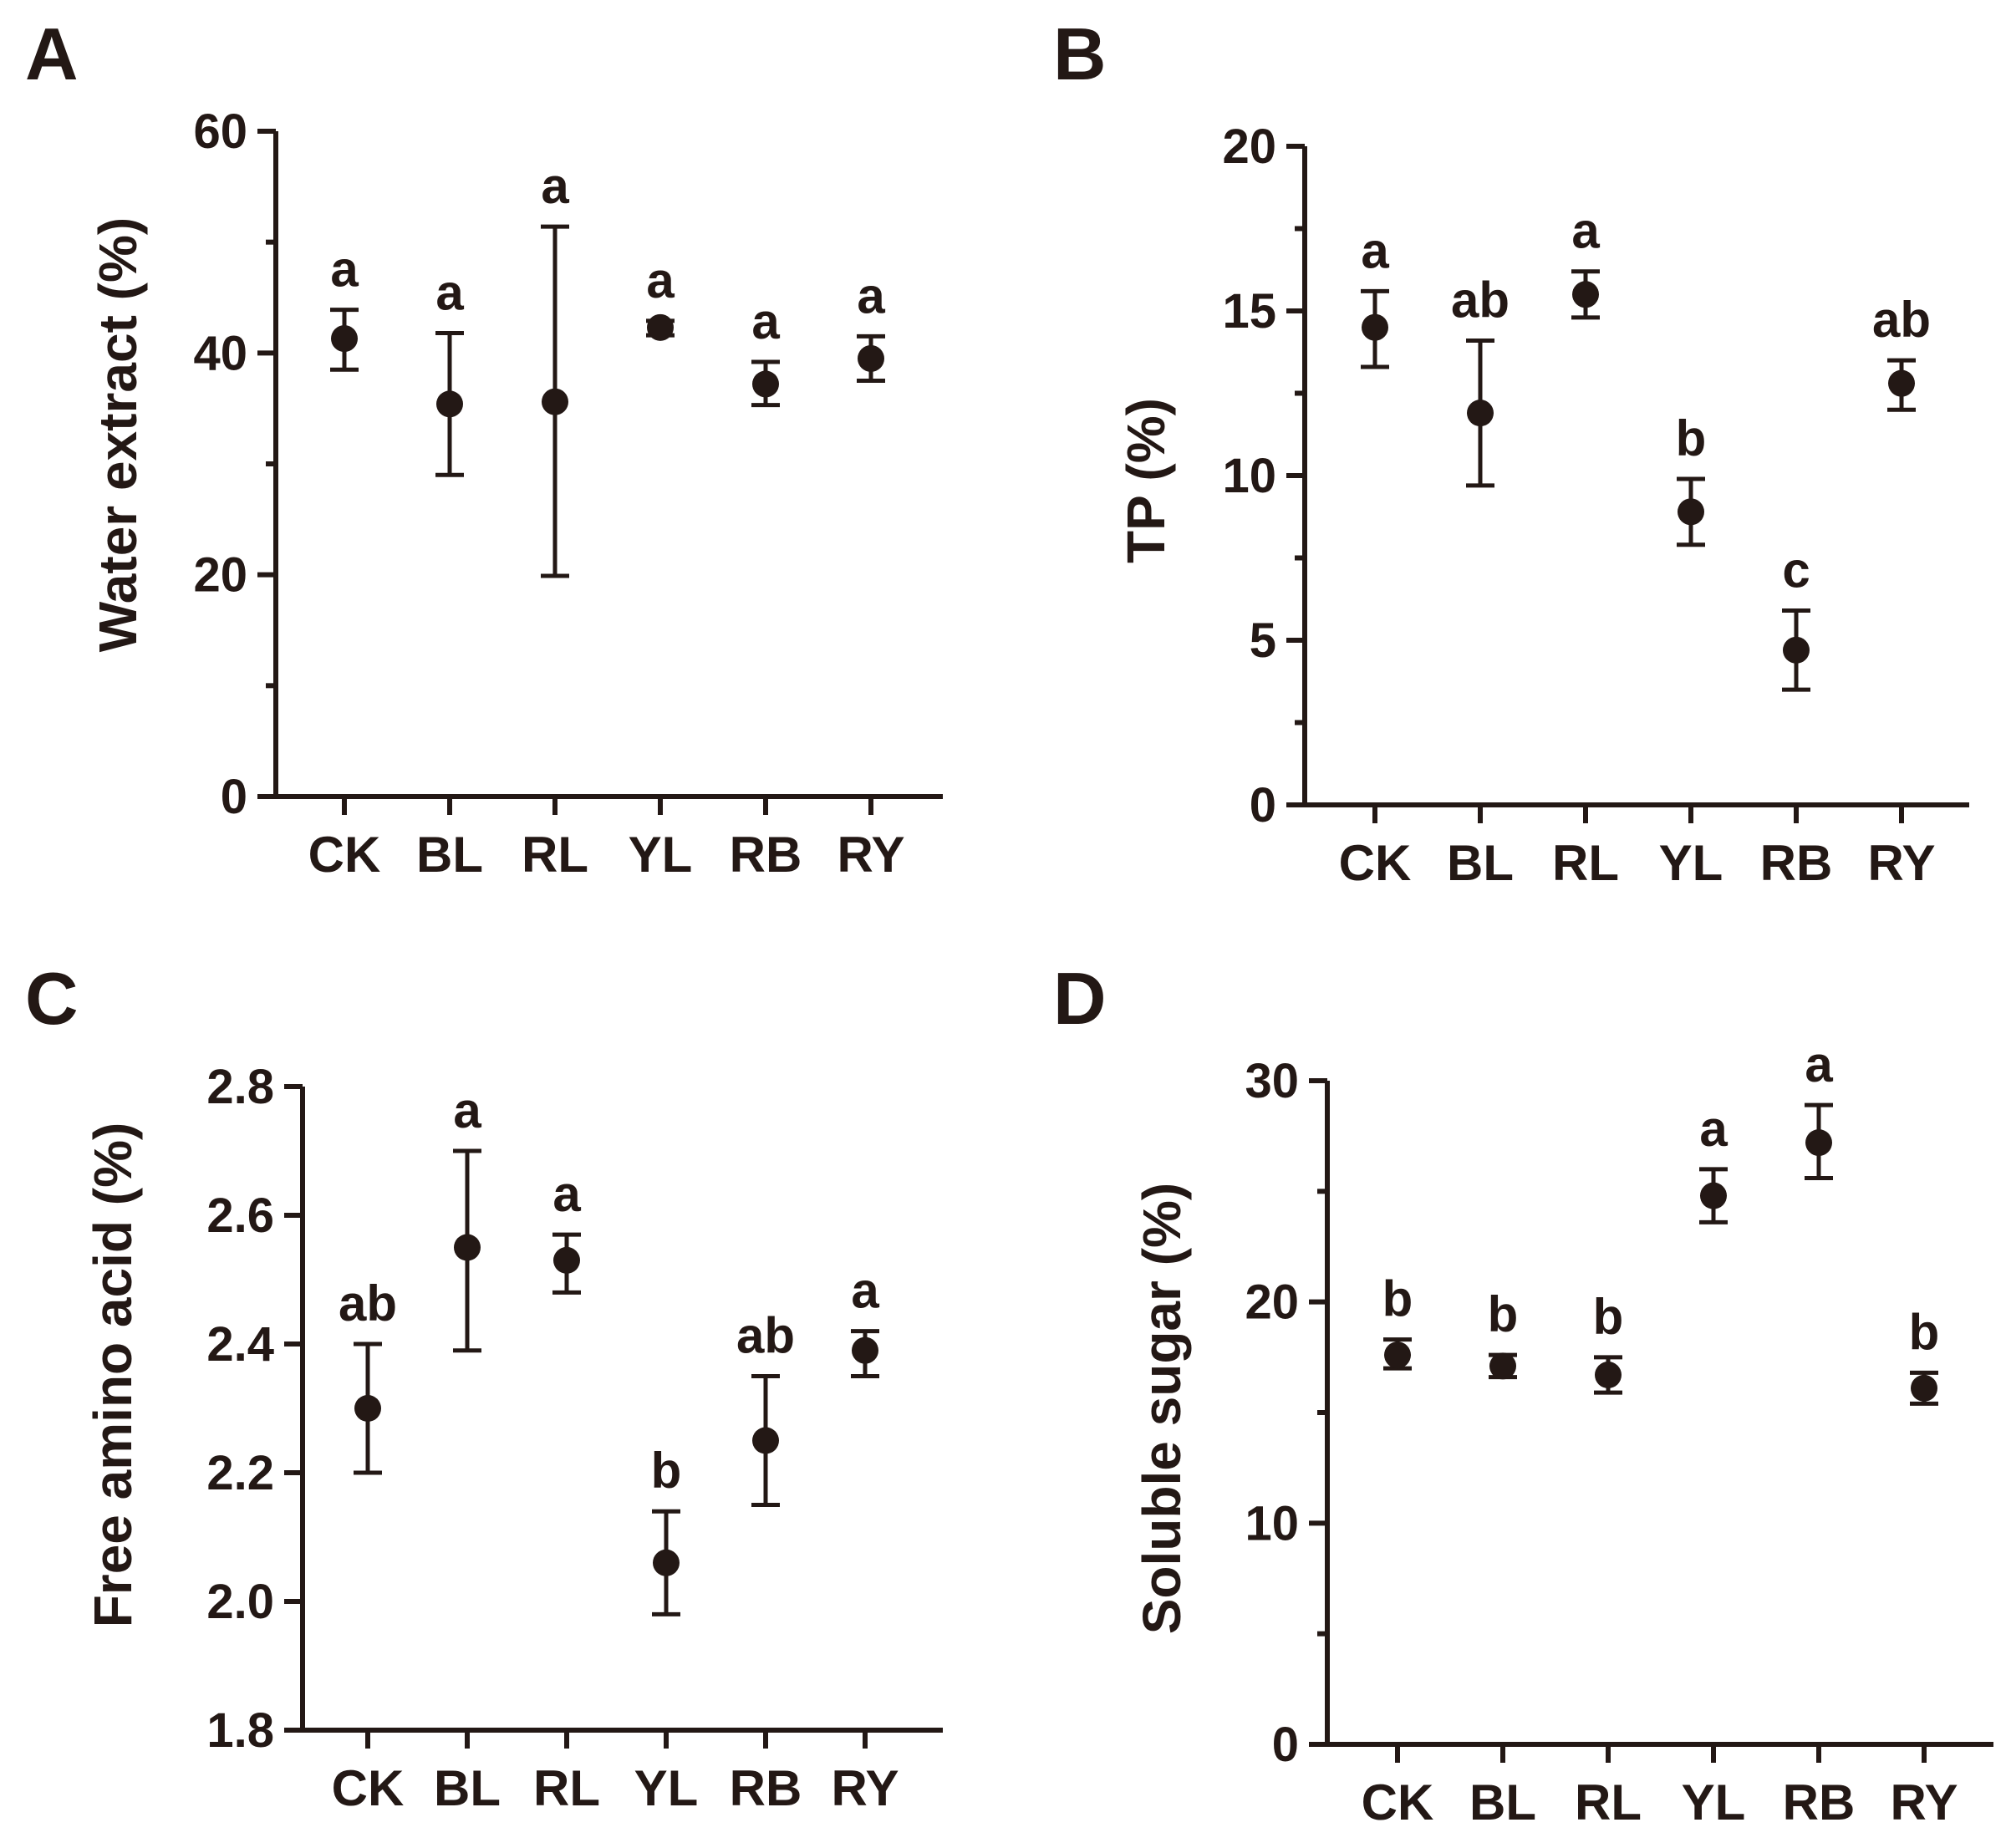 The image size is (2006, 1848). I want to click on panel-letter: A, so click(52, 54).